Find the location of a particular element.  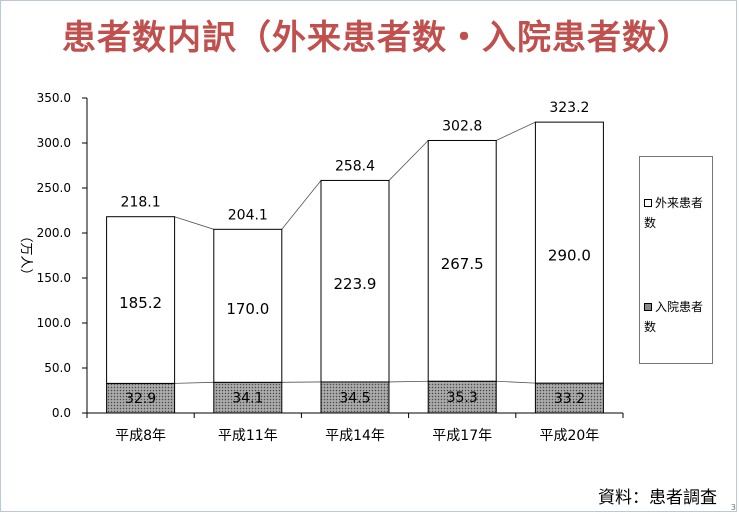

legend-swatch-outpatients is located at coordinates (648, 202).